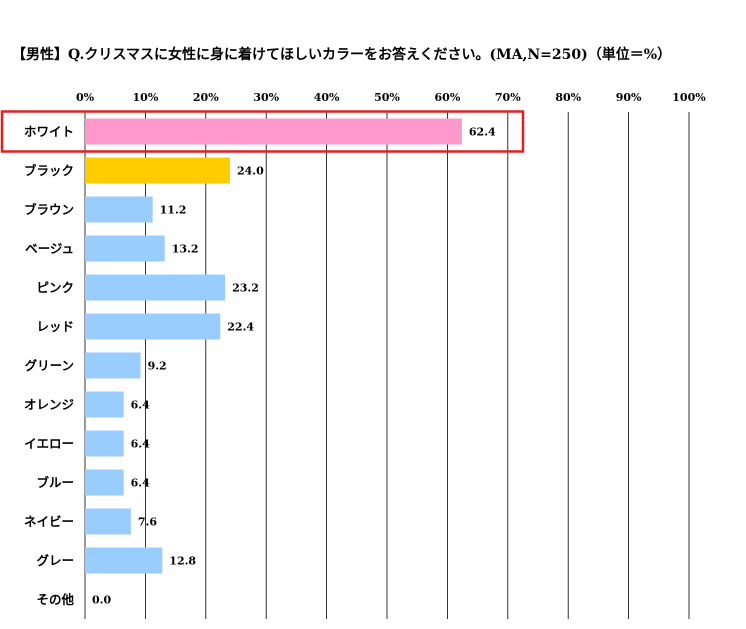 This screenshot has height=629, width=746. What do you see at coordinates (55, 560) in the screenshot?
I see `category-label: グレー` at bounding box center [55, 560].